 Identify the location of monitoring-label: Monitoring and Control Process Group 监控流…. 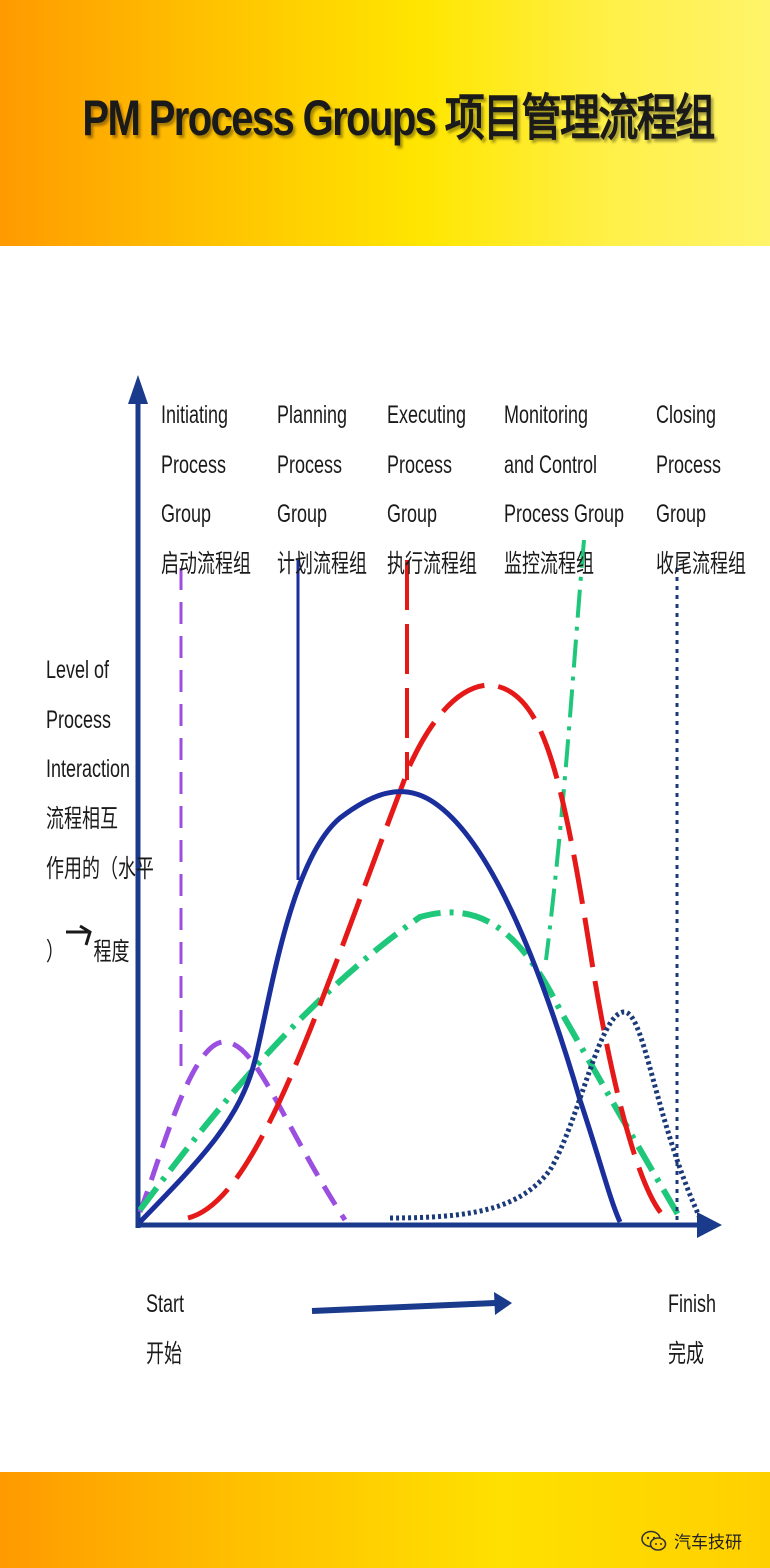
(564, 489).